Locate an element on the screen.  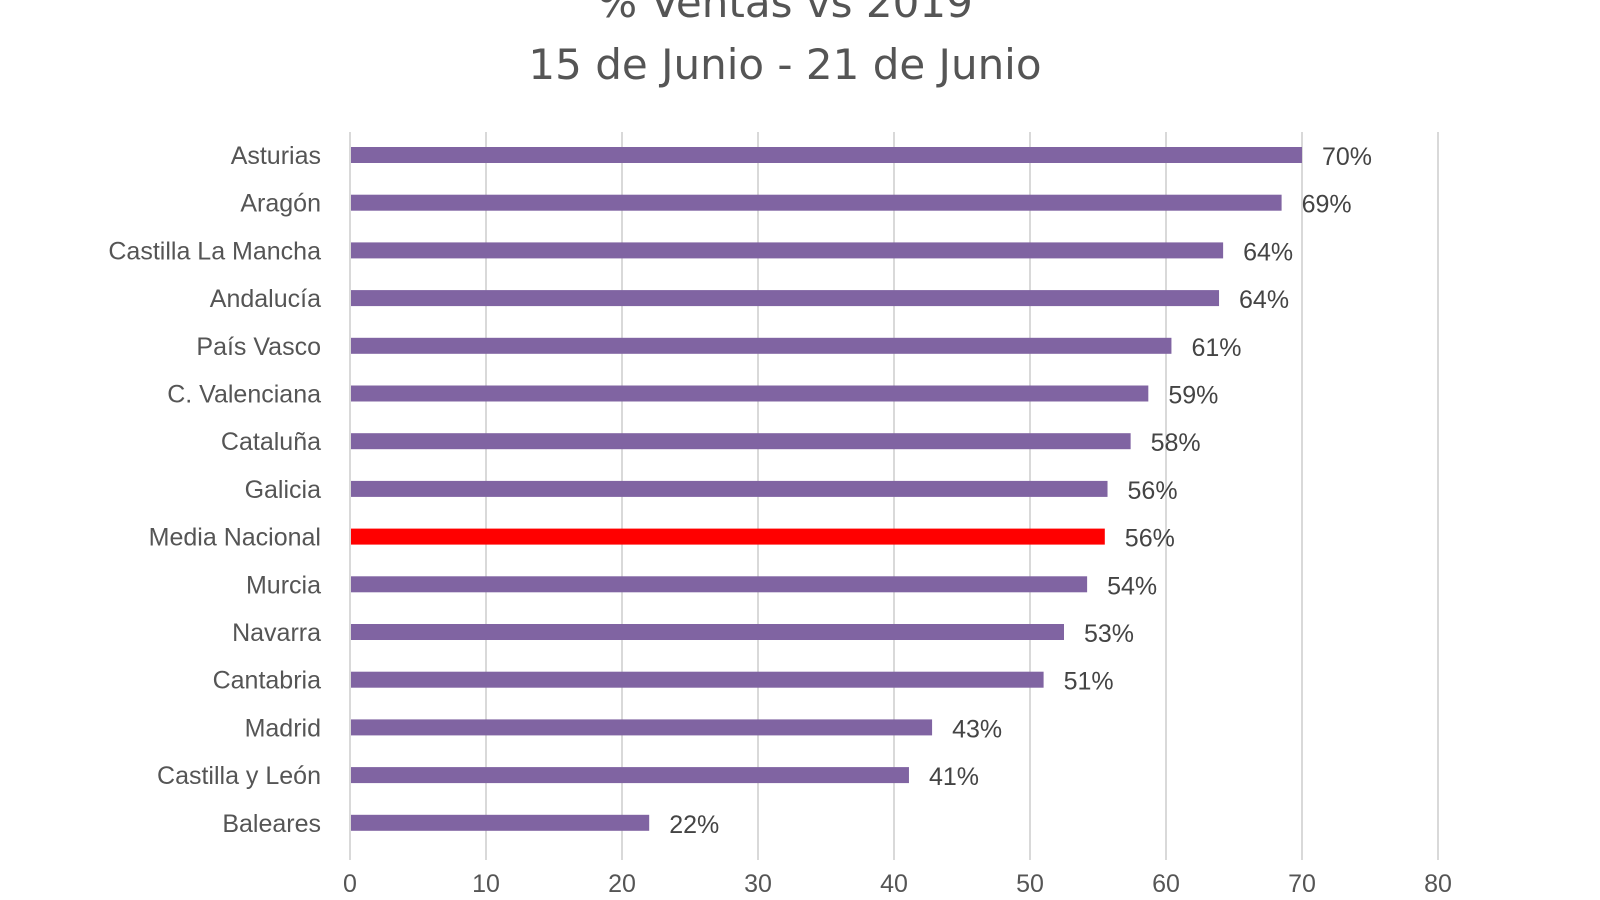
chart-subtitle: 15 de Junio - 21 de Junio is located at coordinates (785, 64).